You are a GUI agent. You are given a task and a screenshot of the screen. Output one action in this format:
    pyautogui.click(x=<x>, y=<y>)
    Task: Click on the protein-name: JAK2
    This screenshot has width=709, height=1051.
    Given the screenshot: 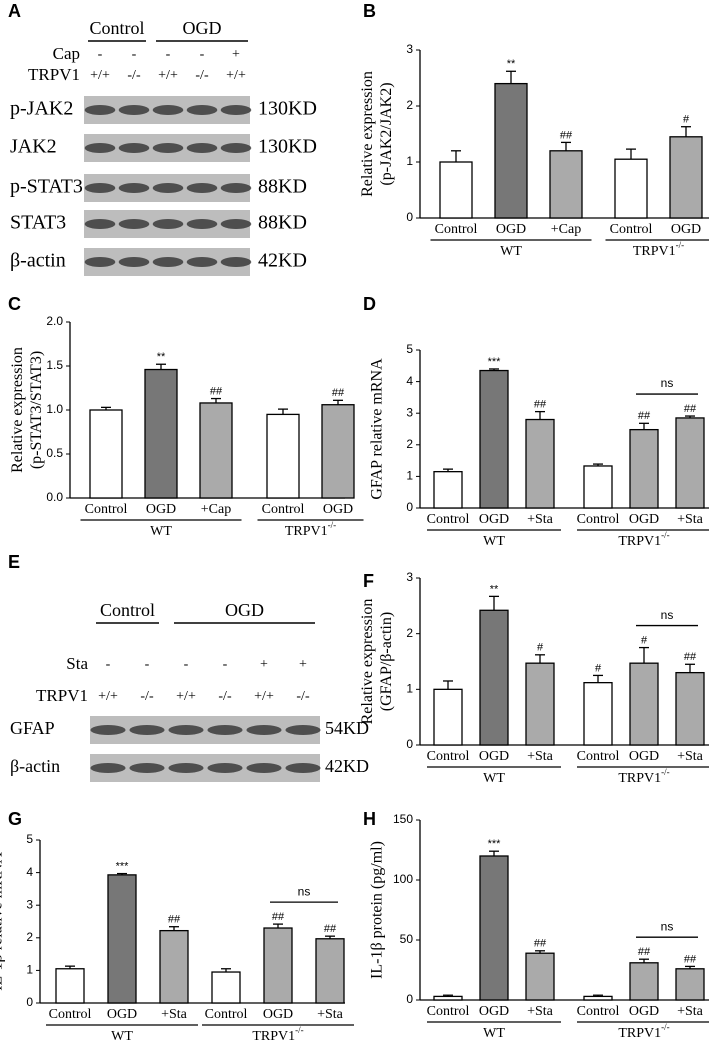 What is the action you would take?
    pyautogui.click(x=33, y=147)
    